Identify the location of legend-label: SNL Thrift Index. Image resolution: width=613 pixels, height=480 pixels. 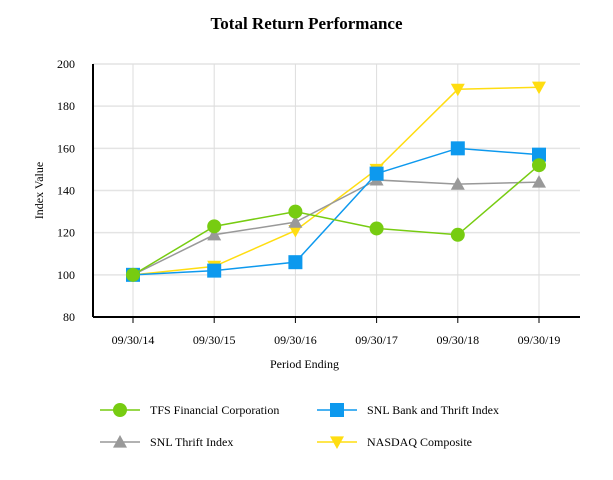
(191, 442).